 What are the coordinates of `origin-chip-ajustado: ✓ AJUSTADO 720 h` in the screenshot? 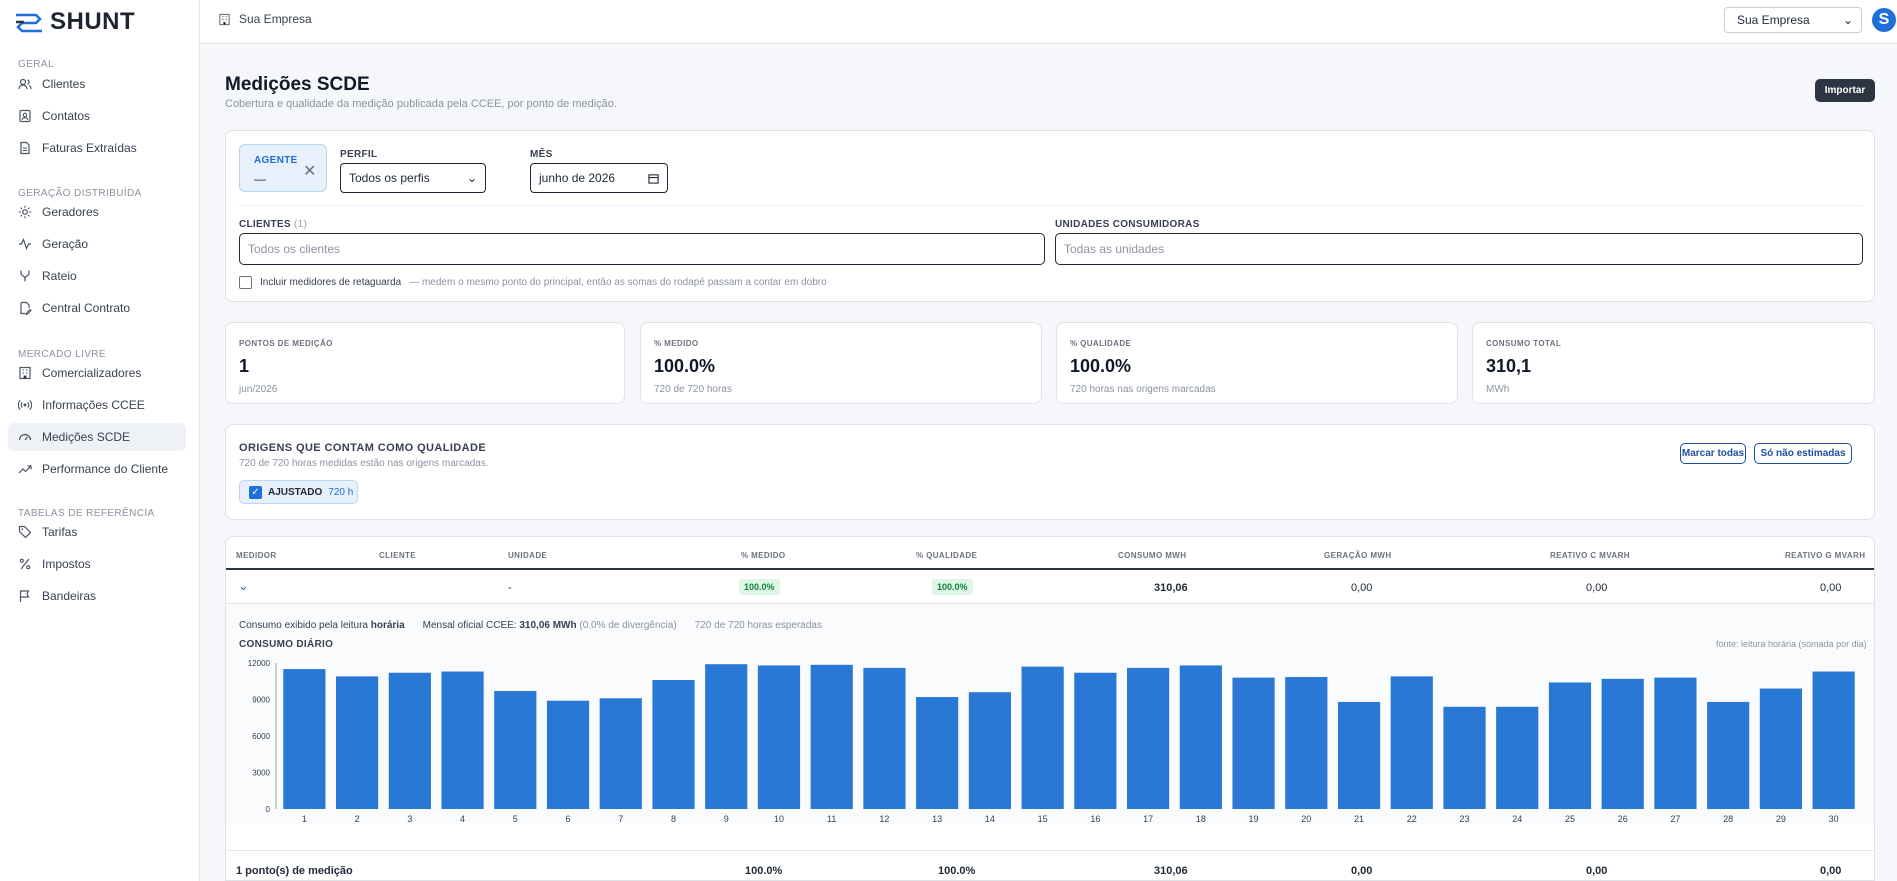 It's located at (298, 492).